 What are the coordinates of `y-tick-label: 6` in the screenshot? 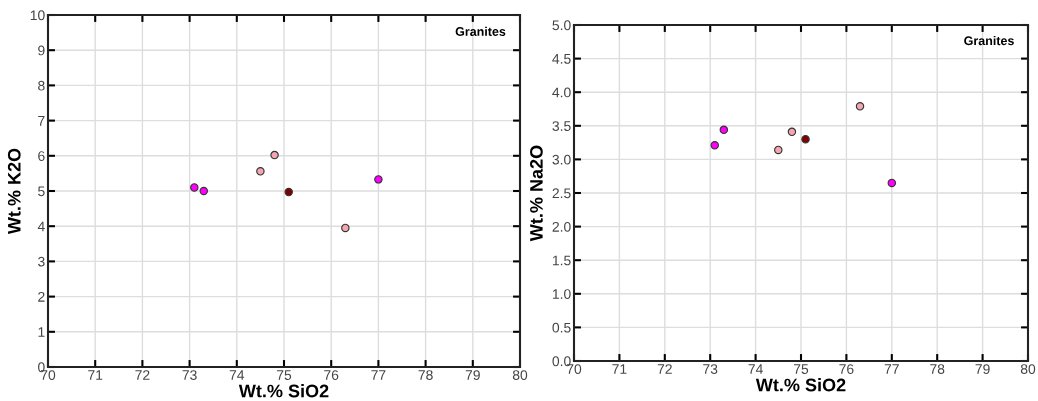 It's located at (41, 156).